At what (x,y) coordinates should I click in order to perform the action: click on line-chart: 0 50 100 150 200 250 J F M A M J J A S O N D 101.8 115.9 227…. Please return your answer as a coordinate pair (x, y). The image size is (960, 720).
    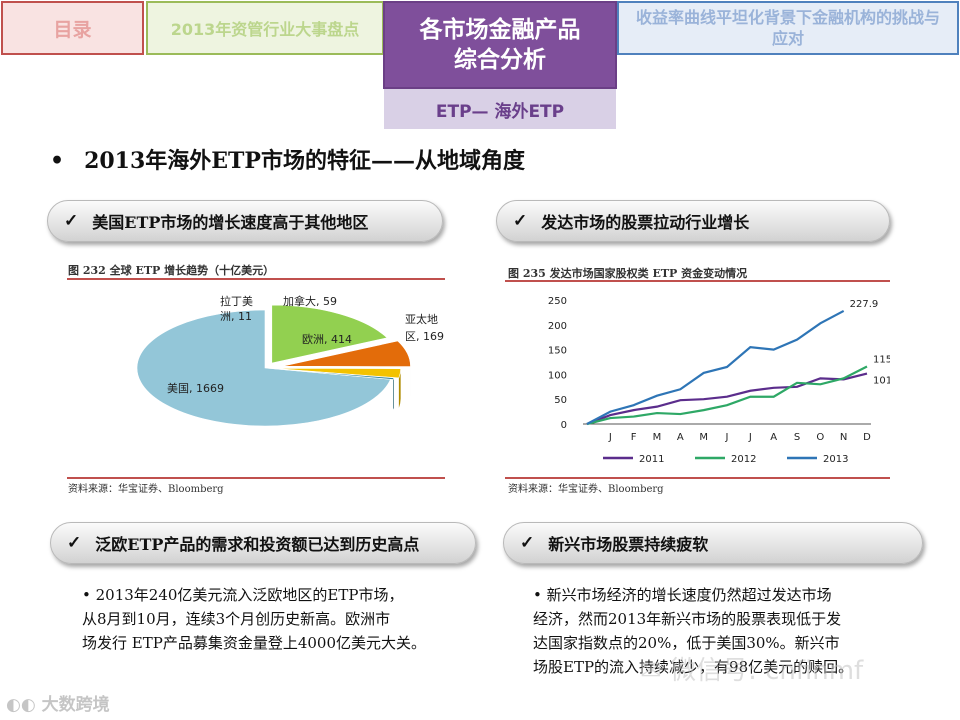
    Looking at the image, I should click on (719, 380).